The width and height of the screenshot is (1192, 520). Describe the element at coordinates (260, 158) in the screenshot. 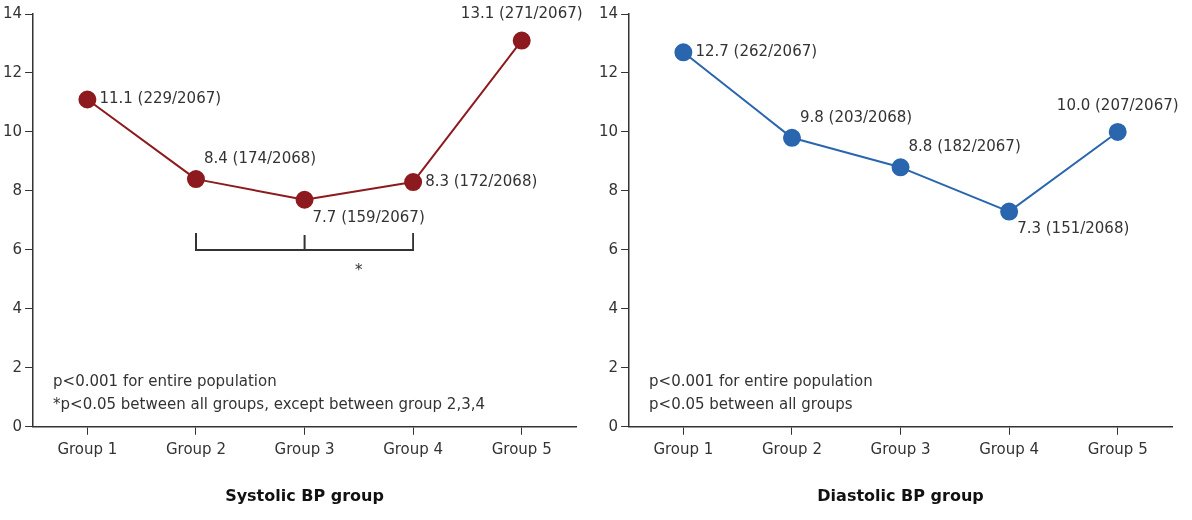

I see `data-label: 8.4 (174/2068)` at that location.